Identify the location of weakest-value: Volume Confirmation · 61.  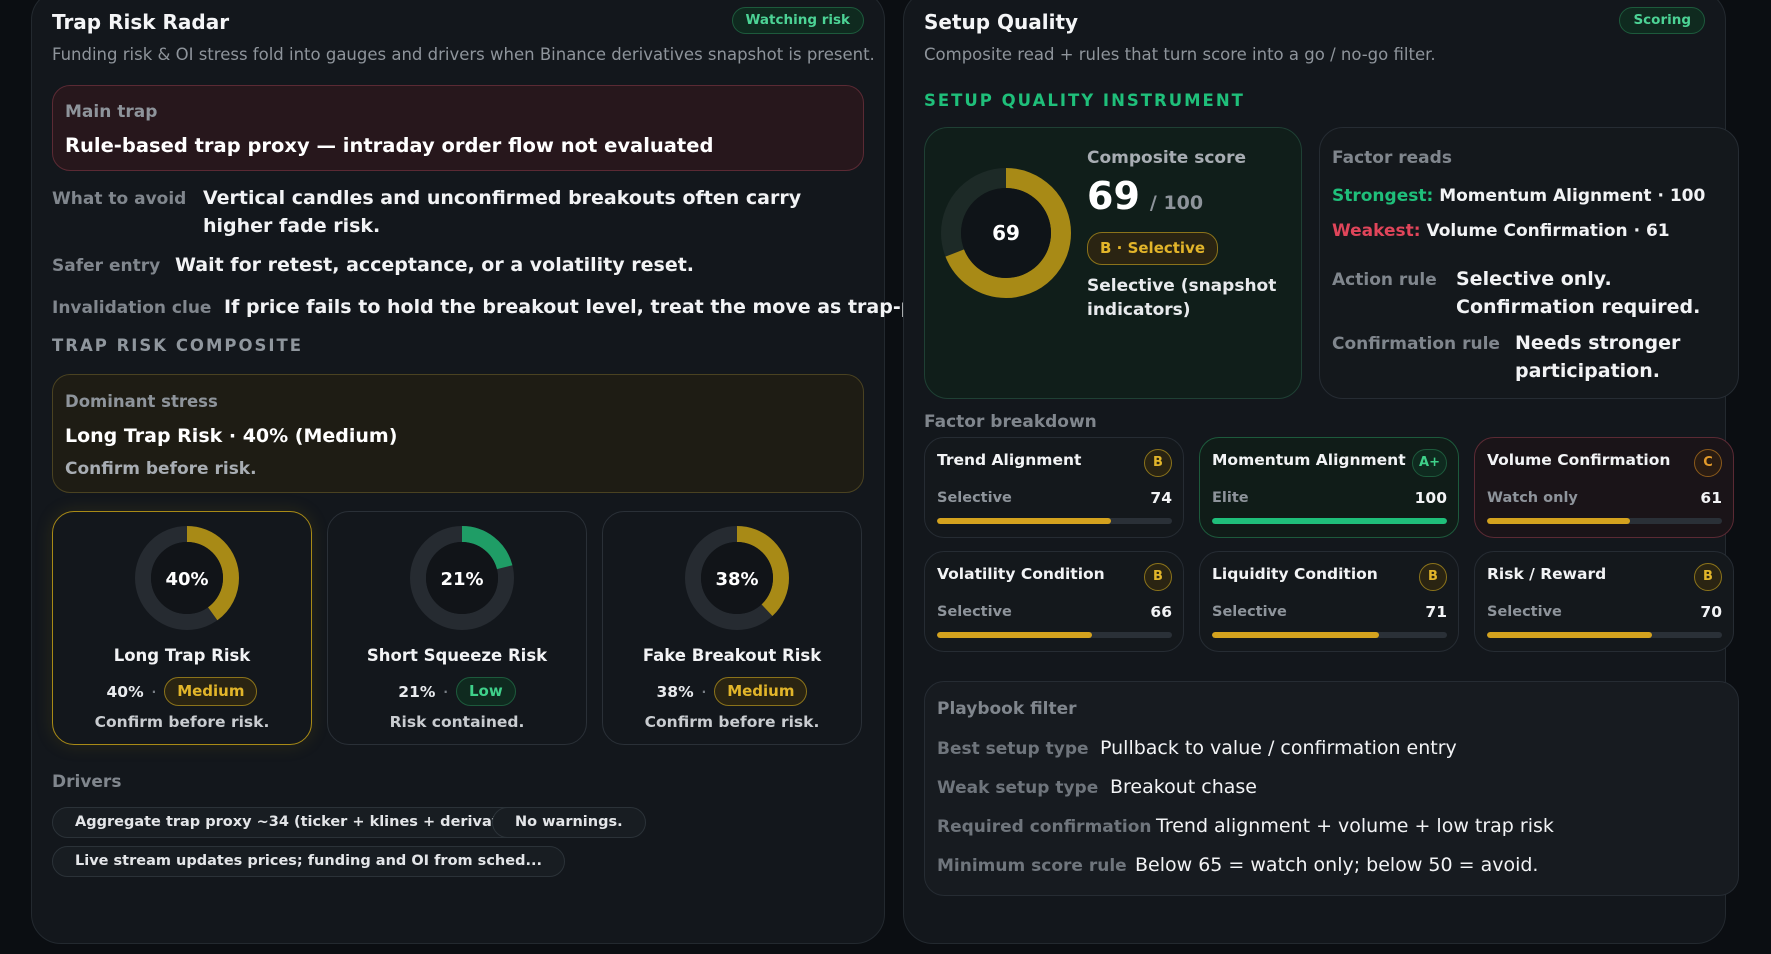
(1548, 231).